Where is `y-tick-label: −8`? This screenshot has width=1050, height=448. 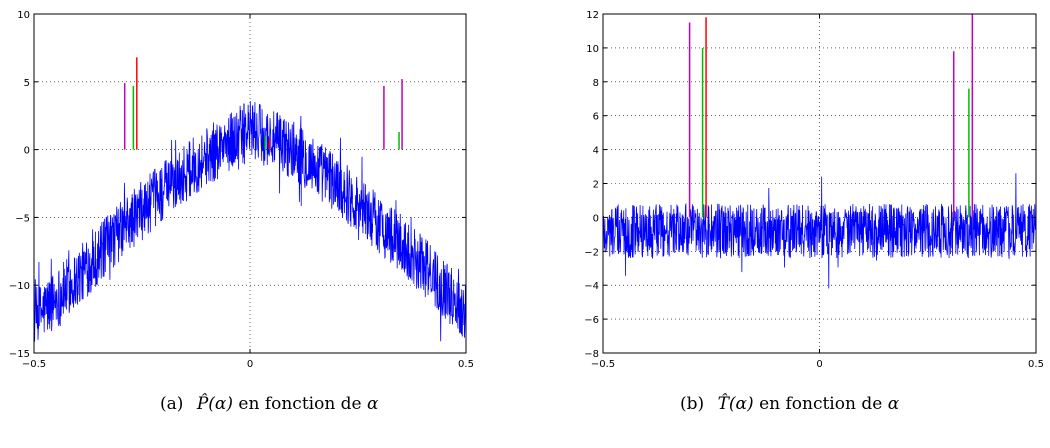
y-tick-label: −8 is located at coordinates (591, 354).